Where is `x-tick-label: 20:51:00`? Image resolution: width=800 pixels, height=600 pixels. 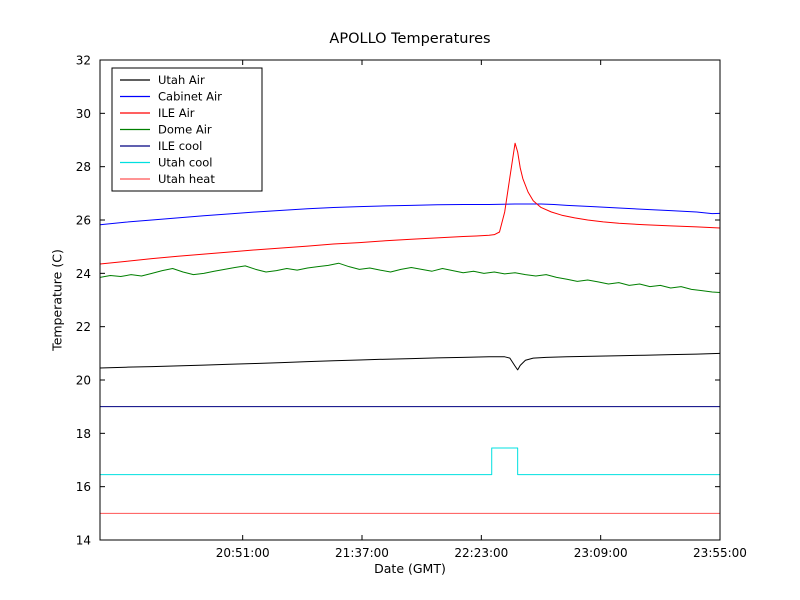
x-tick-label: 20:51:00 is located at coordinates (243, 553).